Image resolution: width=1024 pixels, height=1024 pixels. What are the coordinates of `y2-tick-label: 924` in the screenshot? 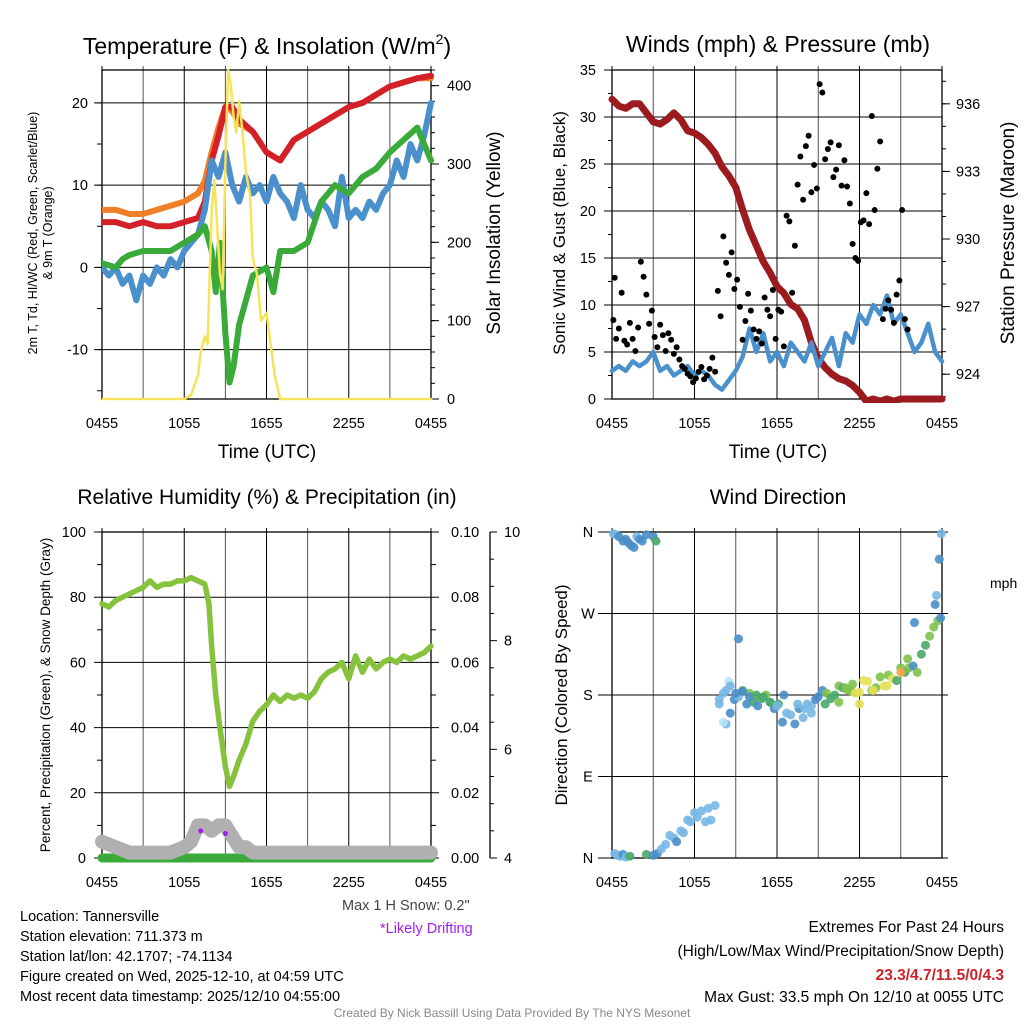 It's located at (968, 375).